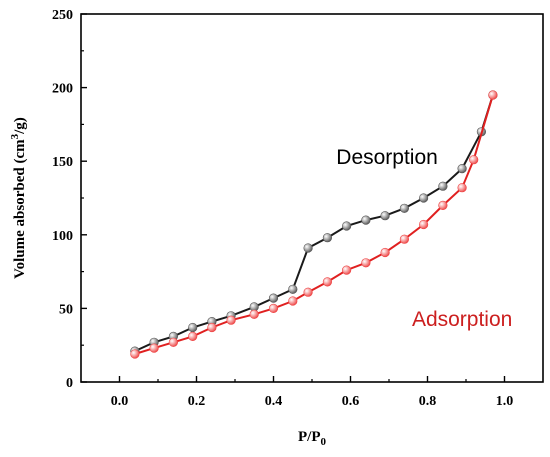  Describe the element at coordinates (18, 198) in the screenshot. I see `y-axis-title: Volume absorbed (cm3/g)` at that location.